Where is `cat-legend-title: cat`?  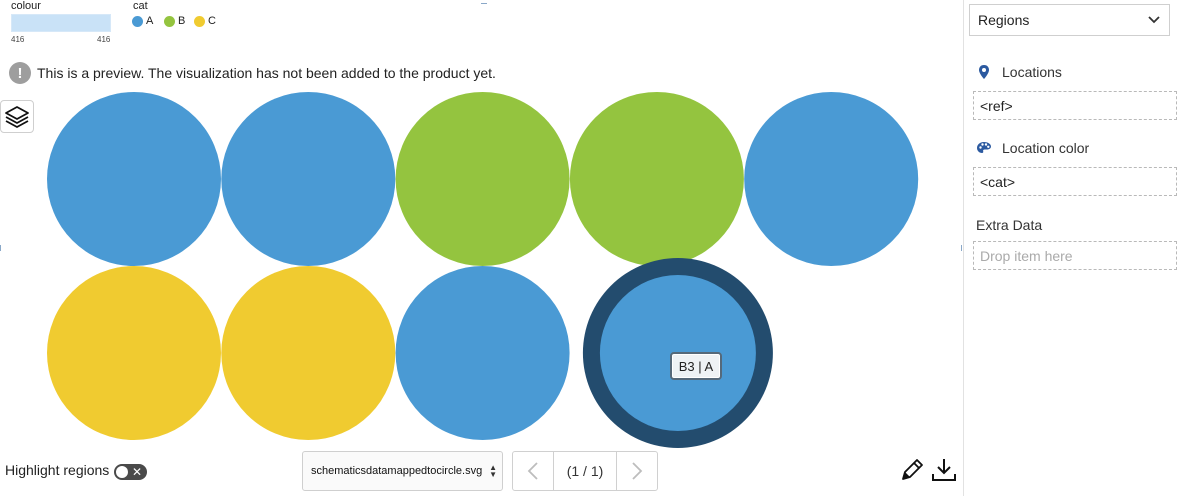 cat-legend-title: cat is located at coordinates (140, 6).